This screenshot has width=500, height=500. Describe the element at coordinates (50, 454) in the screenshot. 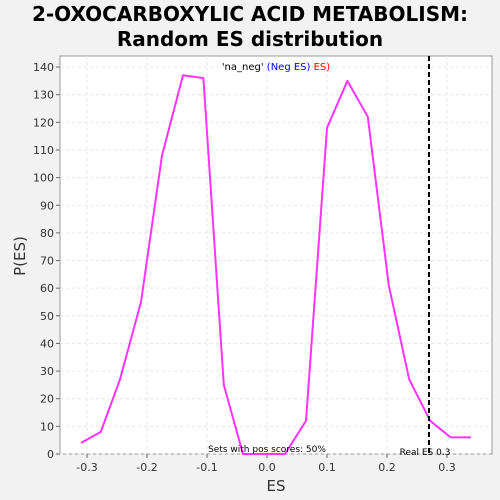

I see `y-tick-label: 0` at that location.